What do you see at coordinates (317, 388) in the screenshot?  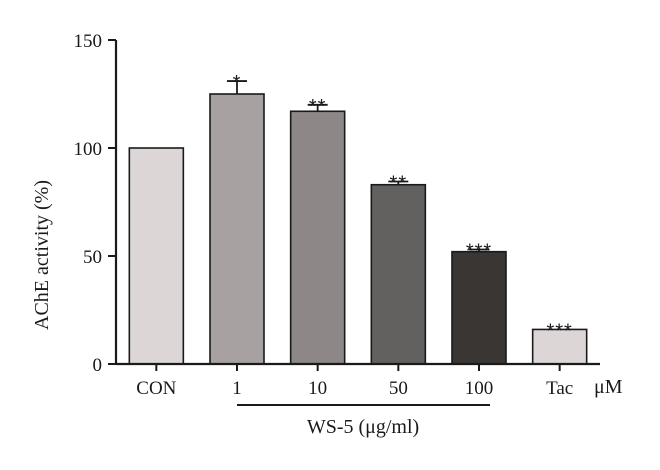 I see `x-tick-label: 10` at bounding box center [317, 388].